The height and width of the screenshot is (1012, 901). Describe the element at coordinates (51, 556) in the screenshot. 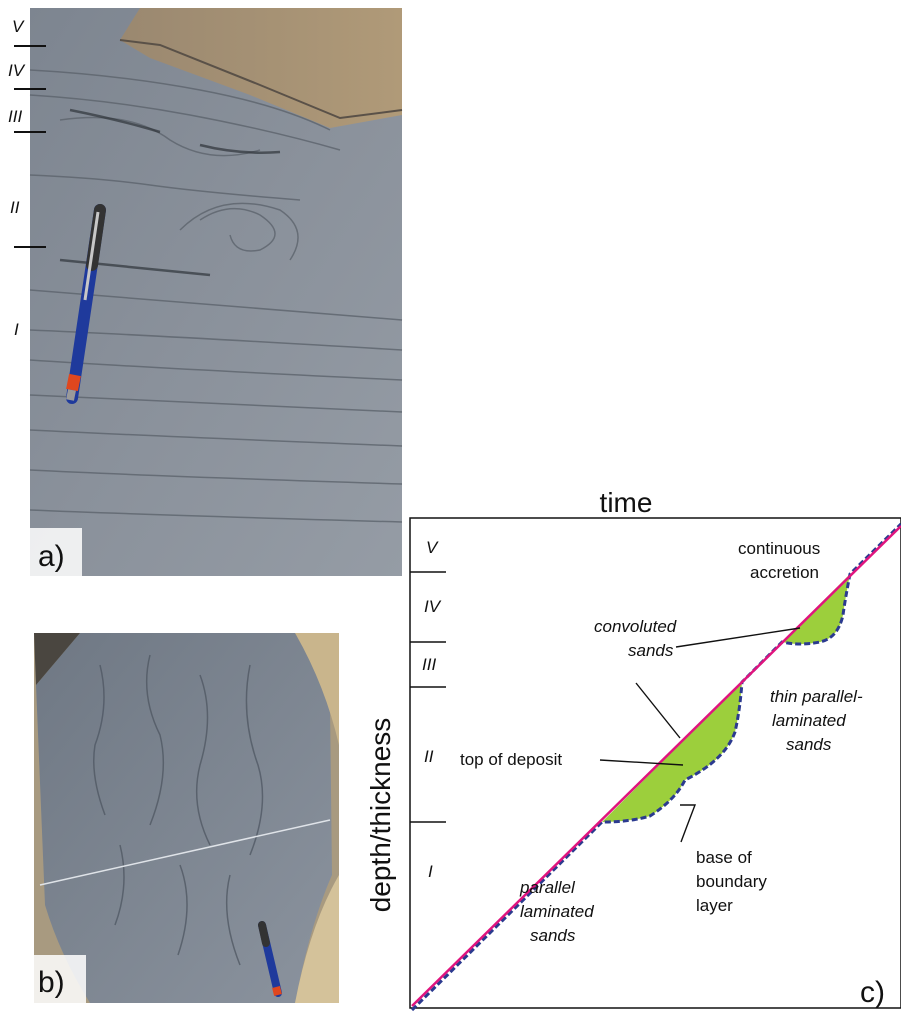

I see `panel-letter-a: a)` at that location.